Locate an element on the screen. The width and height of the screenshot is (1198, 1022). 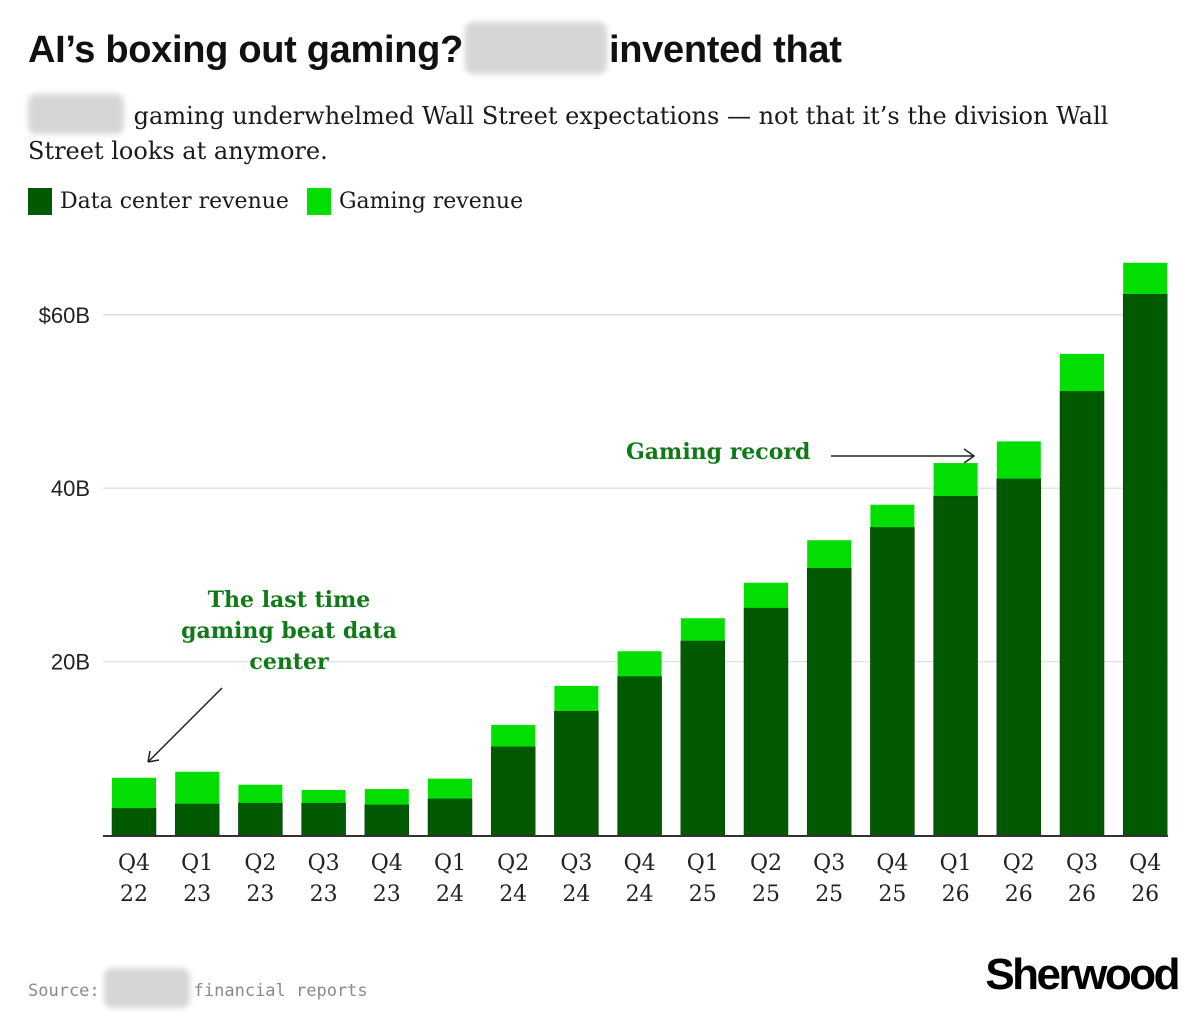
legend: Data center revenue Gaming revenue is located at coordinates (284, 201).